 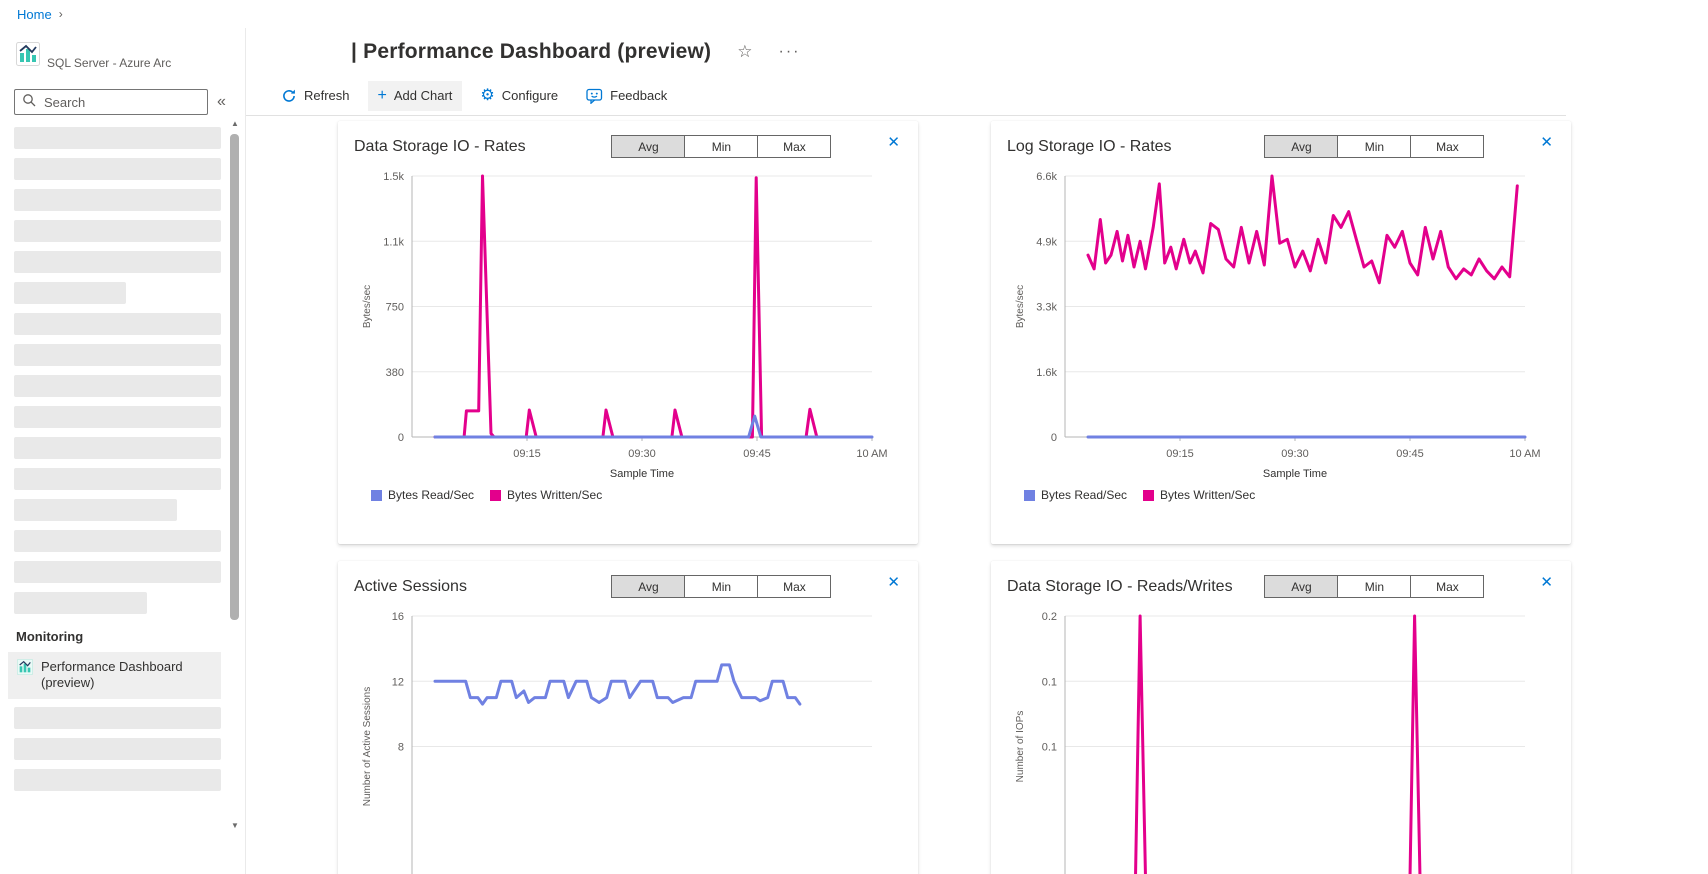 I want to click on refresh-button: Refresh, so click(x=315, y=96).